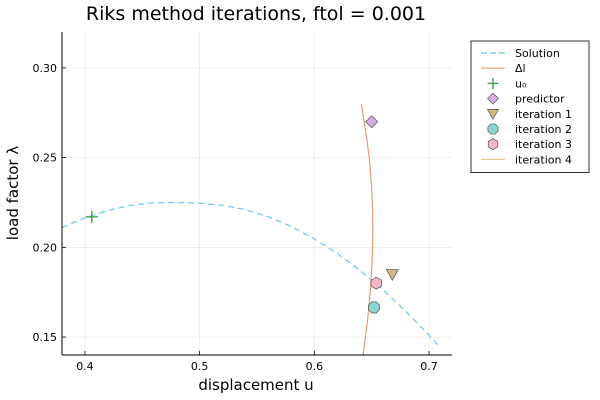  Describe the element at coordinates (256, 14) in the screenshot. I see `chart-title: Riks method iterations, ftol = 0.001` at that location.